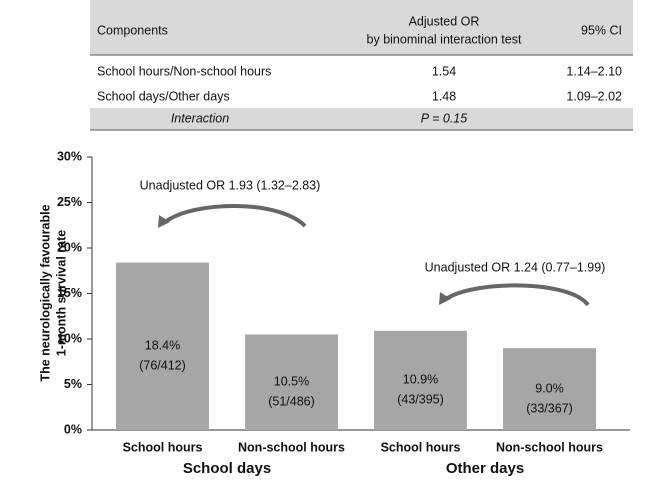 The width and height of the screenshot is (653, 481). Describe the element at coordinates (227, 468) in the screenshot. I see `group-label: School days` at that location.